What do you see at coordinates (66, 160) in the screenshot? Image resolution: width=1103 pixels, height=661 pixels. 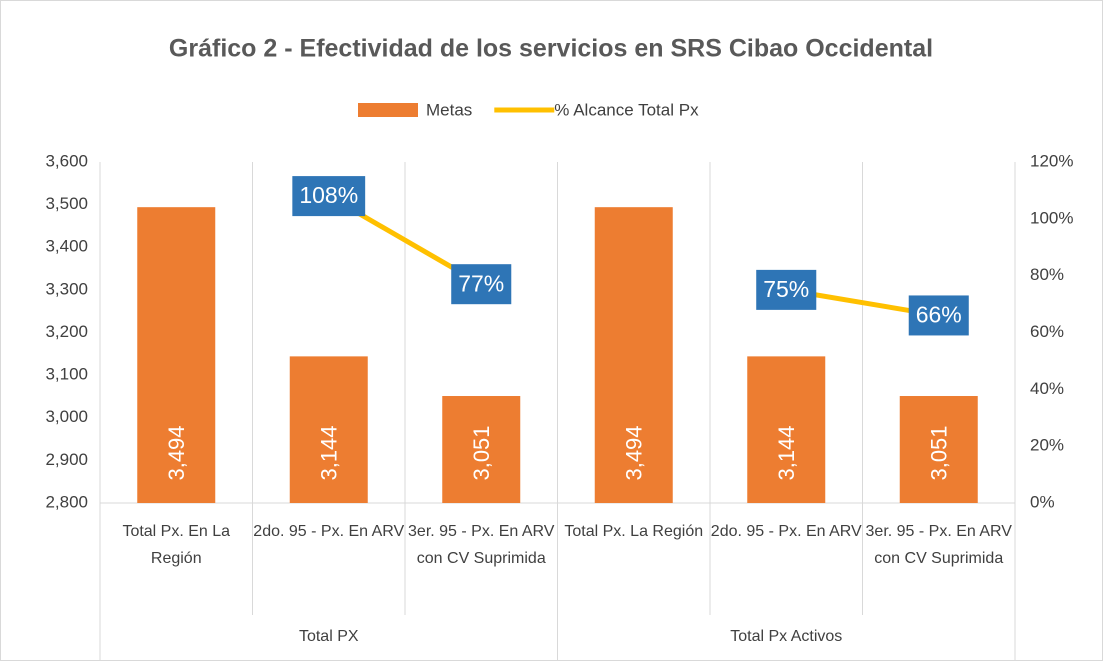 I see `y-tick-label: 3,600` at bounding box center [66, 160].